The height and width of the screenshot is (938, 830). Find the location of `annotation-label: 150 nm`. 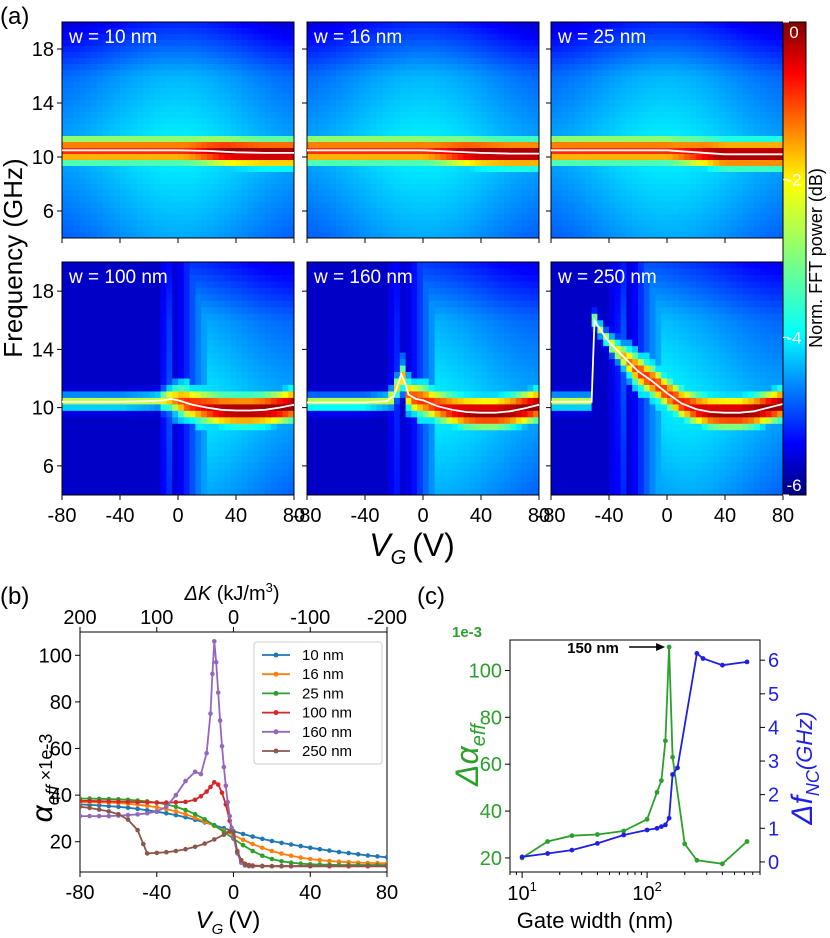

annotation-label: 150 nm is located at coordinates (593, 648).